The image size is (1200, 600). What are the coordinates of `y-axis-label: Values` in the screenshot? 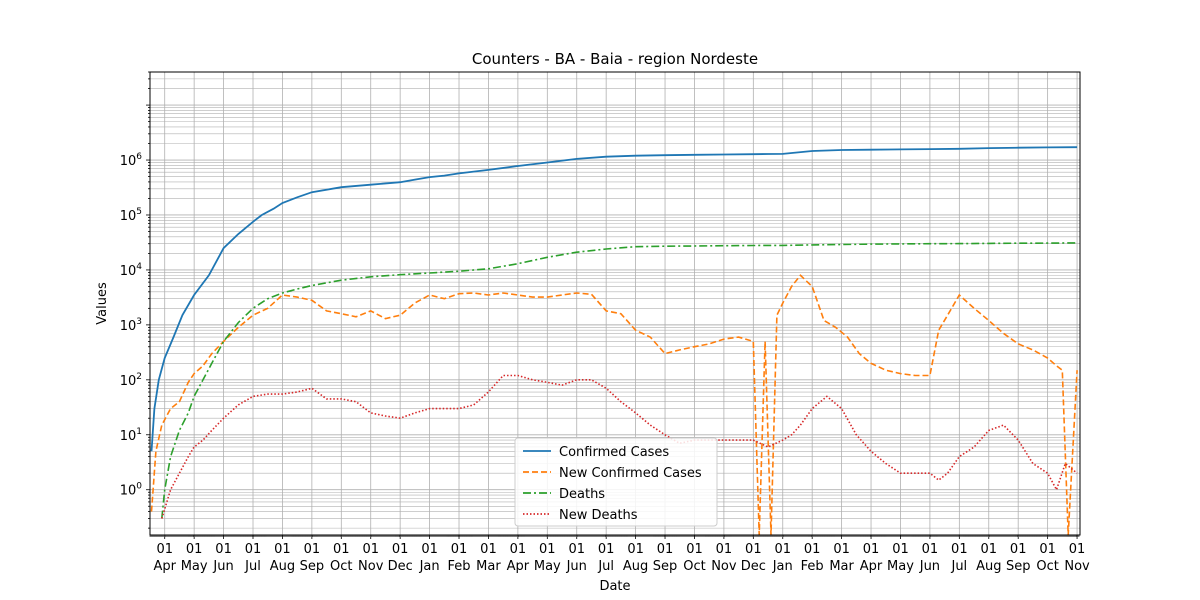 It's located at (102, 303).